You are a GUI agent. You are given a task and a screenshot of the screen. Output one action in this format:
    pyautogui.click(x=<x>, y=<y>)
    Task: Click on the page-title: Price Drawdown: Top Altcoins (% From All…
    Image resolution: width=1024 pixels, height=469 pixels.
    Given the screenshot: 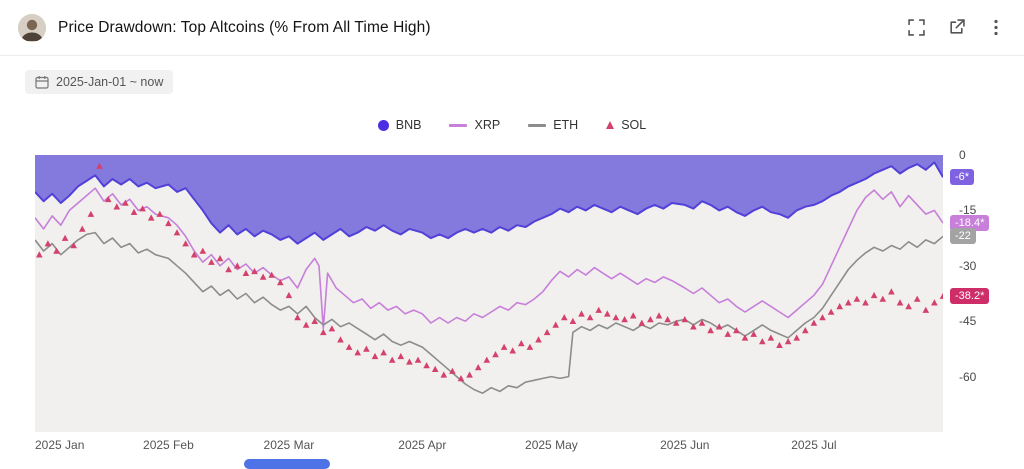 What is the action you would take?
    pyautogui.click(x=244, y=27)
    